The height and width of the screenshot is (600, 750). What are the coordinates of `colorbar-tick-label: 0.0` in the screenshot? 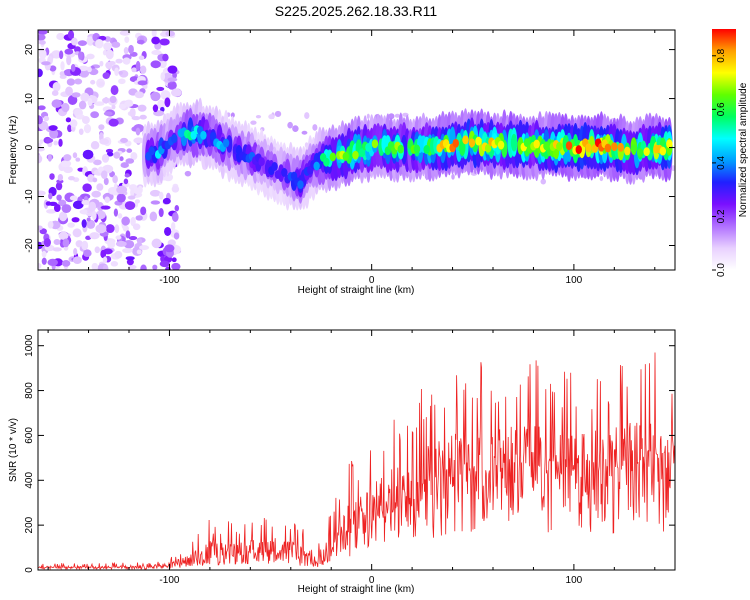 It's located at (721, 270).